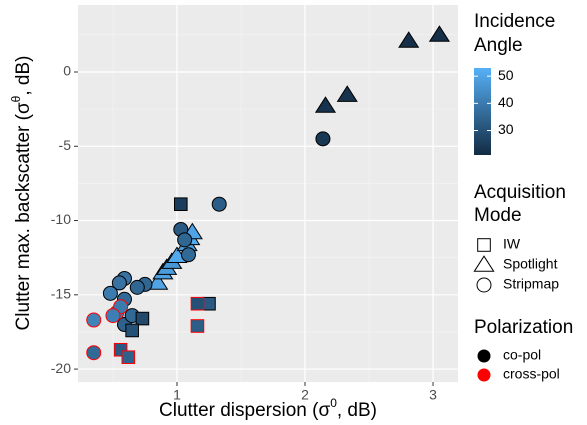 The width and height of the screenshot is (587, 425). Describe the element at coordinates (16, 98) in the screenshot. I see `y-title-sup: θ` at that location.